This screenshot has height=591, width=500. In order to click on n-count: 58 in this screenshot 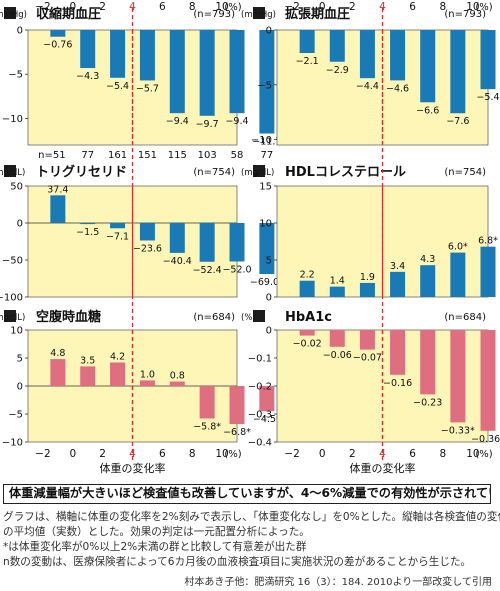, I will do `click(237, 155)`.